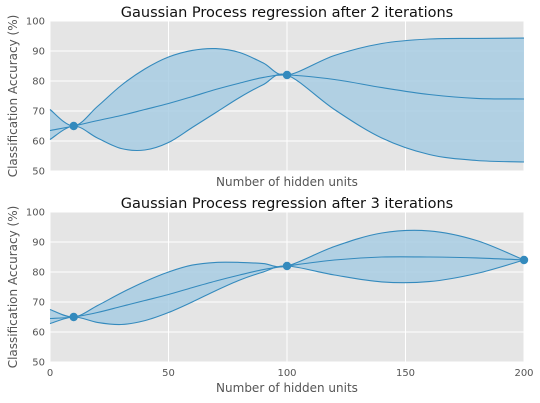  Describe the element at coordinates (287, 388) in the screenshot. I see `panel-2-xlabel: Number of hidden units` at that location.